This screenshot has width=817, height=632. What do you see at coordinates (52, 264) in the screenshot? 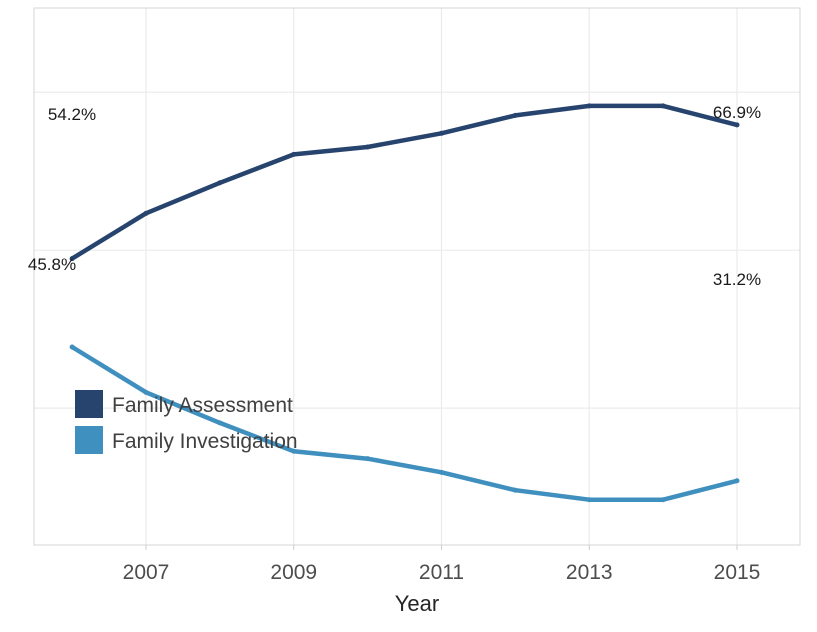
I see `data-label: 45.8%` at bounding box center [52, 264].